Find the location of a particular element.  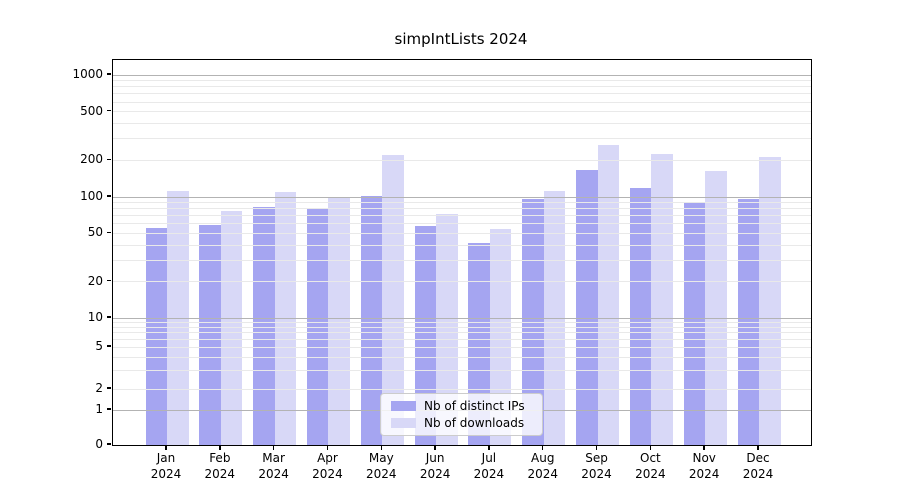

x-tick-mark-sep is located at coordinates (596, 447).